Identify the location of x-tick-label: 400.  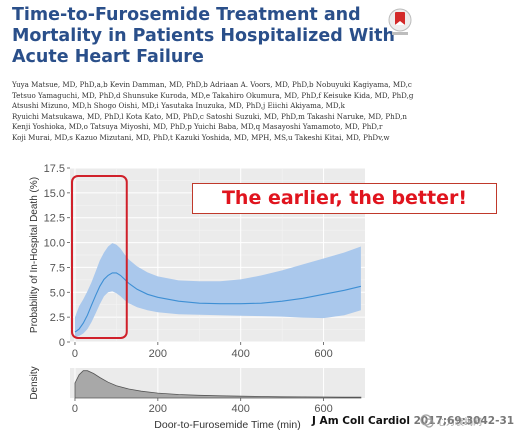
(241, 354).